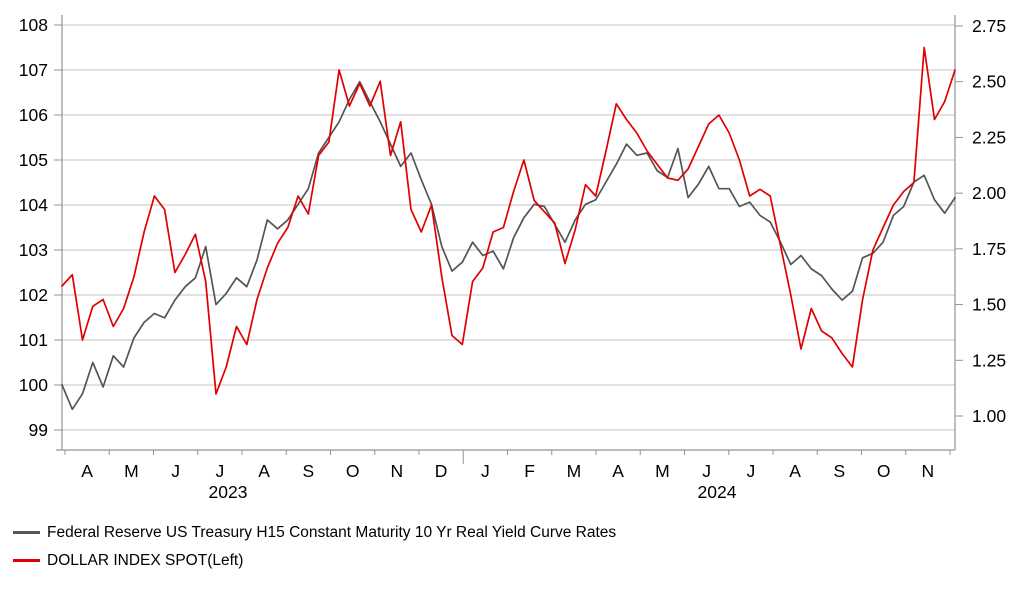 The width and height of the screenshot is (1022, 597). I want to click on right-axis-tick-label: 2.00, so click(989, 193).